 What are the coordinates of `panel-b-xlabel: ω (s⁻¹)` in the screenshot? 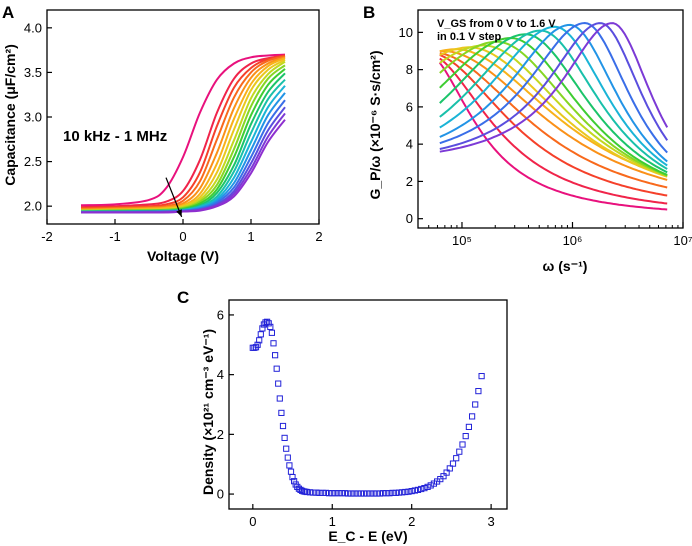 It's located at (565, 266).